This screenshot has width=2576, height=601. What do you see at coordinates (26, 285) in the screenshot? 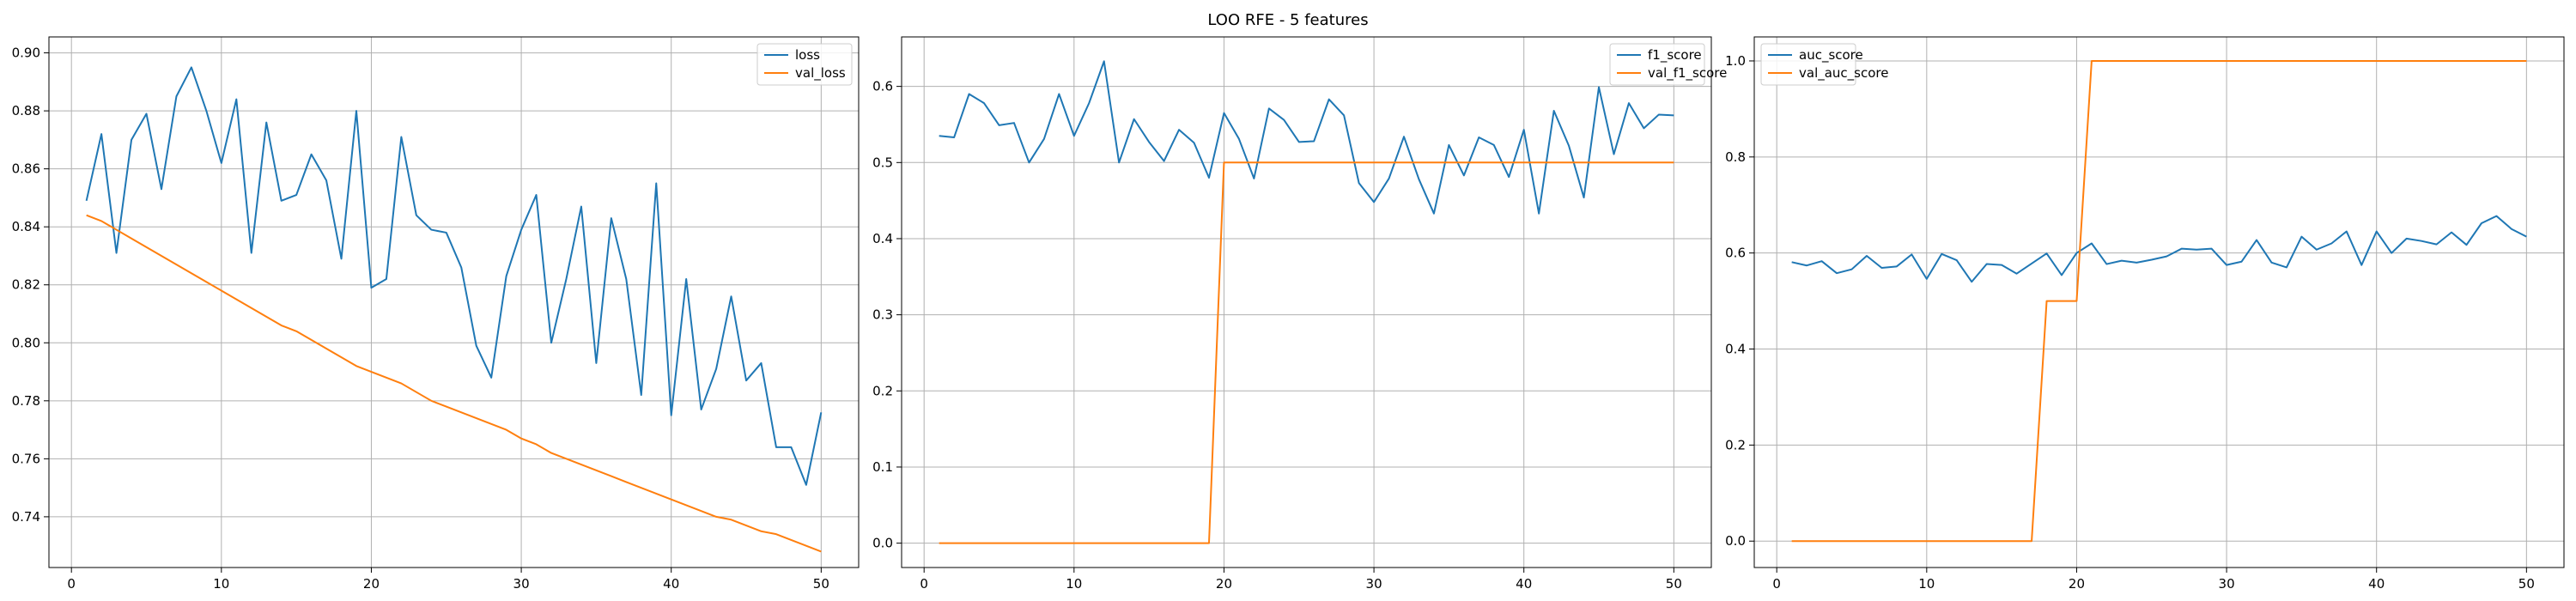
I see `y-tick-label: 0.82` at bounding box center [26, 285].